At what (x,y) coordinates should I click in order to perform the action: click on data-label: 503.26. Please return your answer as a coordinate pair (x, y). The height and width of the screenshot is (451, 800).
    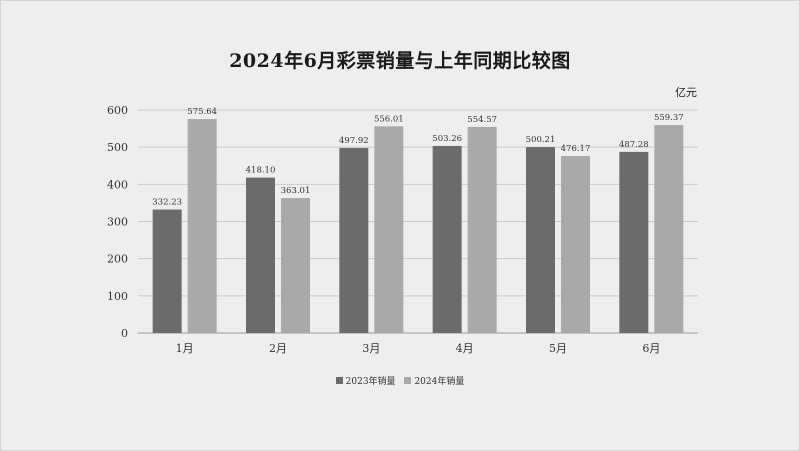
    Looking at the image, I should click on (447, 139).